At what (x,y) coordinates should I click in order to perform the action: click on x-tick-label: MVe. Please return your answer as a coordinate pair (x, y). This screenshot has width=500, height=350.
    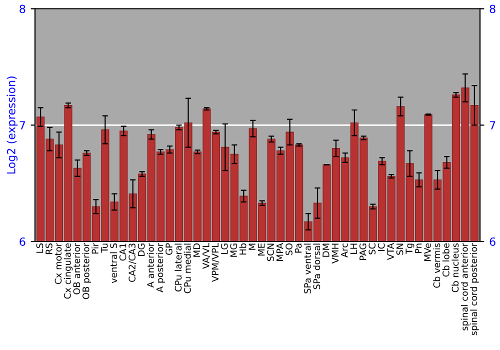
    Looking at the image, I should click on (427, 252).